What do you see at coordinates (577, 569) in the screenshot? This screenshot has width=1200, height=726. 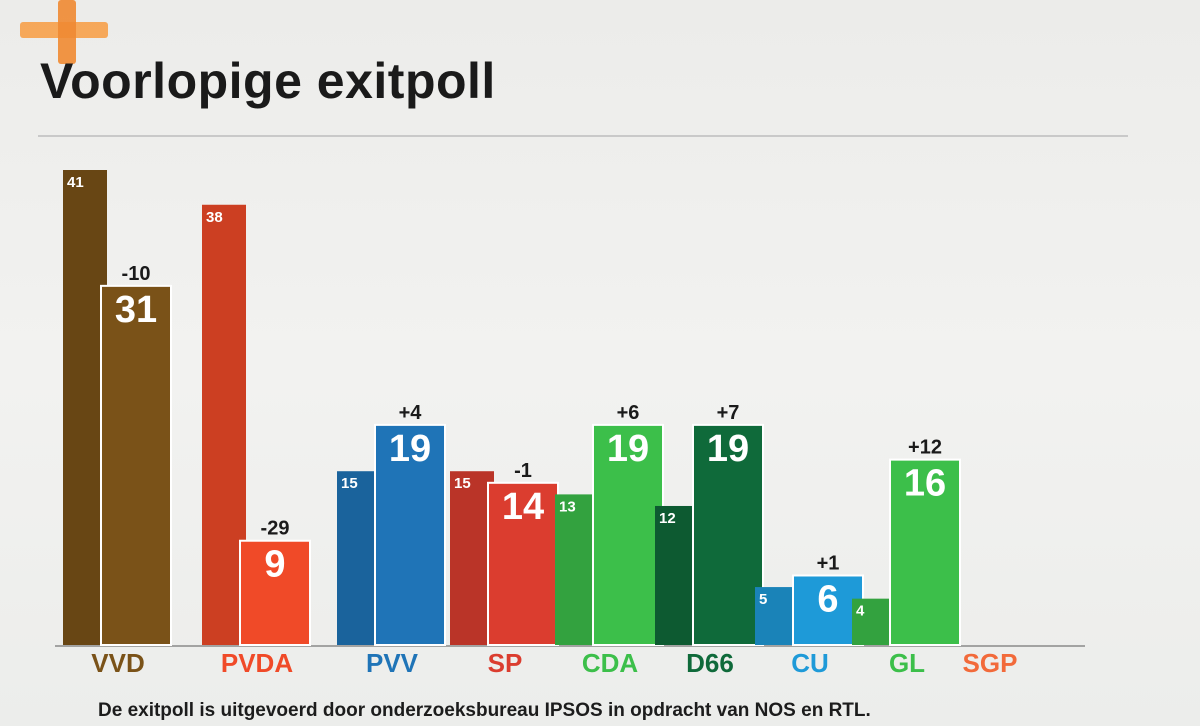 I see `bar-previous-cda` at bounding box center [577, 569].